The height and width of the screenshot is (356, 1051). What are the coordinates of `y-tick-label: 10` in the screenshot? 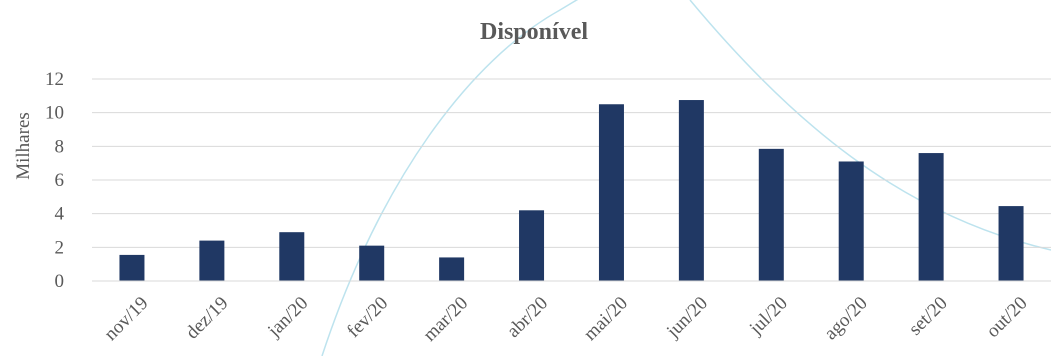 It's located at (54, 113).